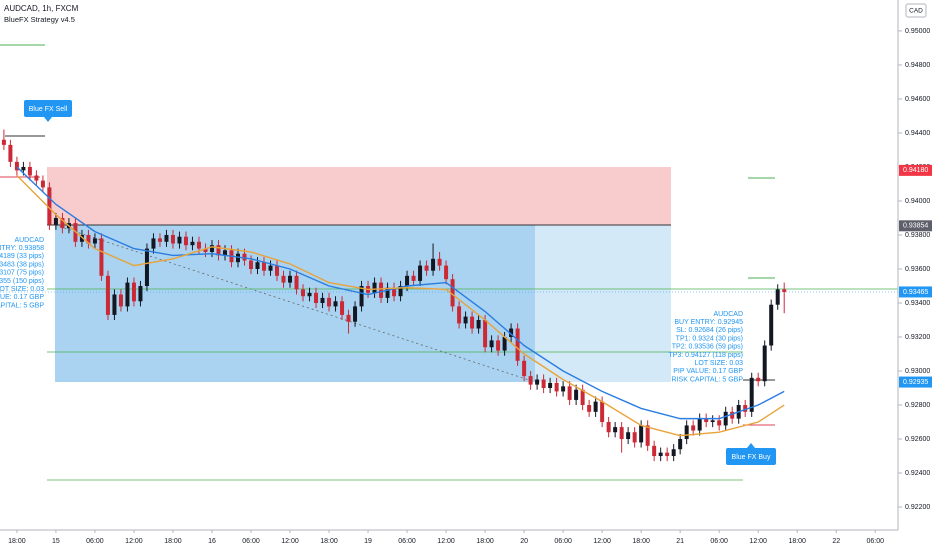 The image size is (932, 550). I want to click on buy-info-line: SL: 0.92684 (26 pips), so click(709, 330).